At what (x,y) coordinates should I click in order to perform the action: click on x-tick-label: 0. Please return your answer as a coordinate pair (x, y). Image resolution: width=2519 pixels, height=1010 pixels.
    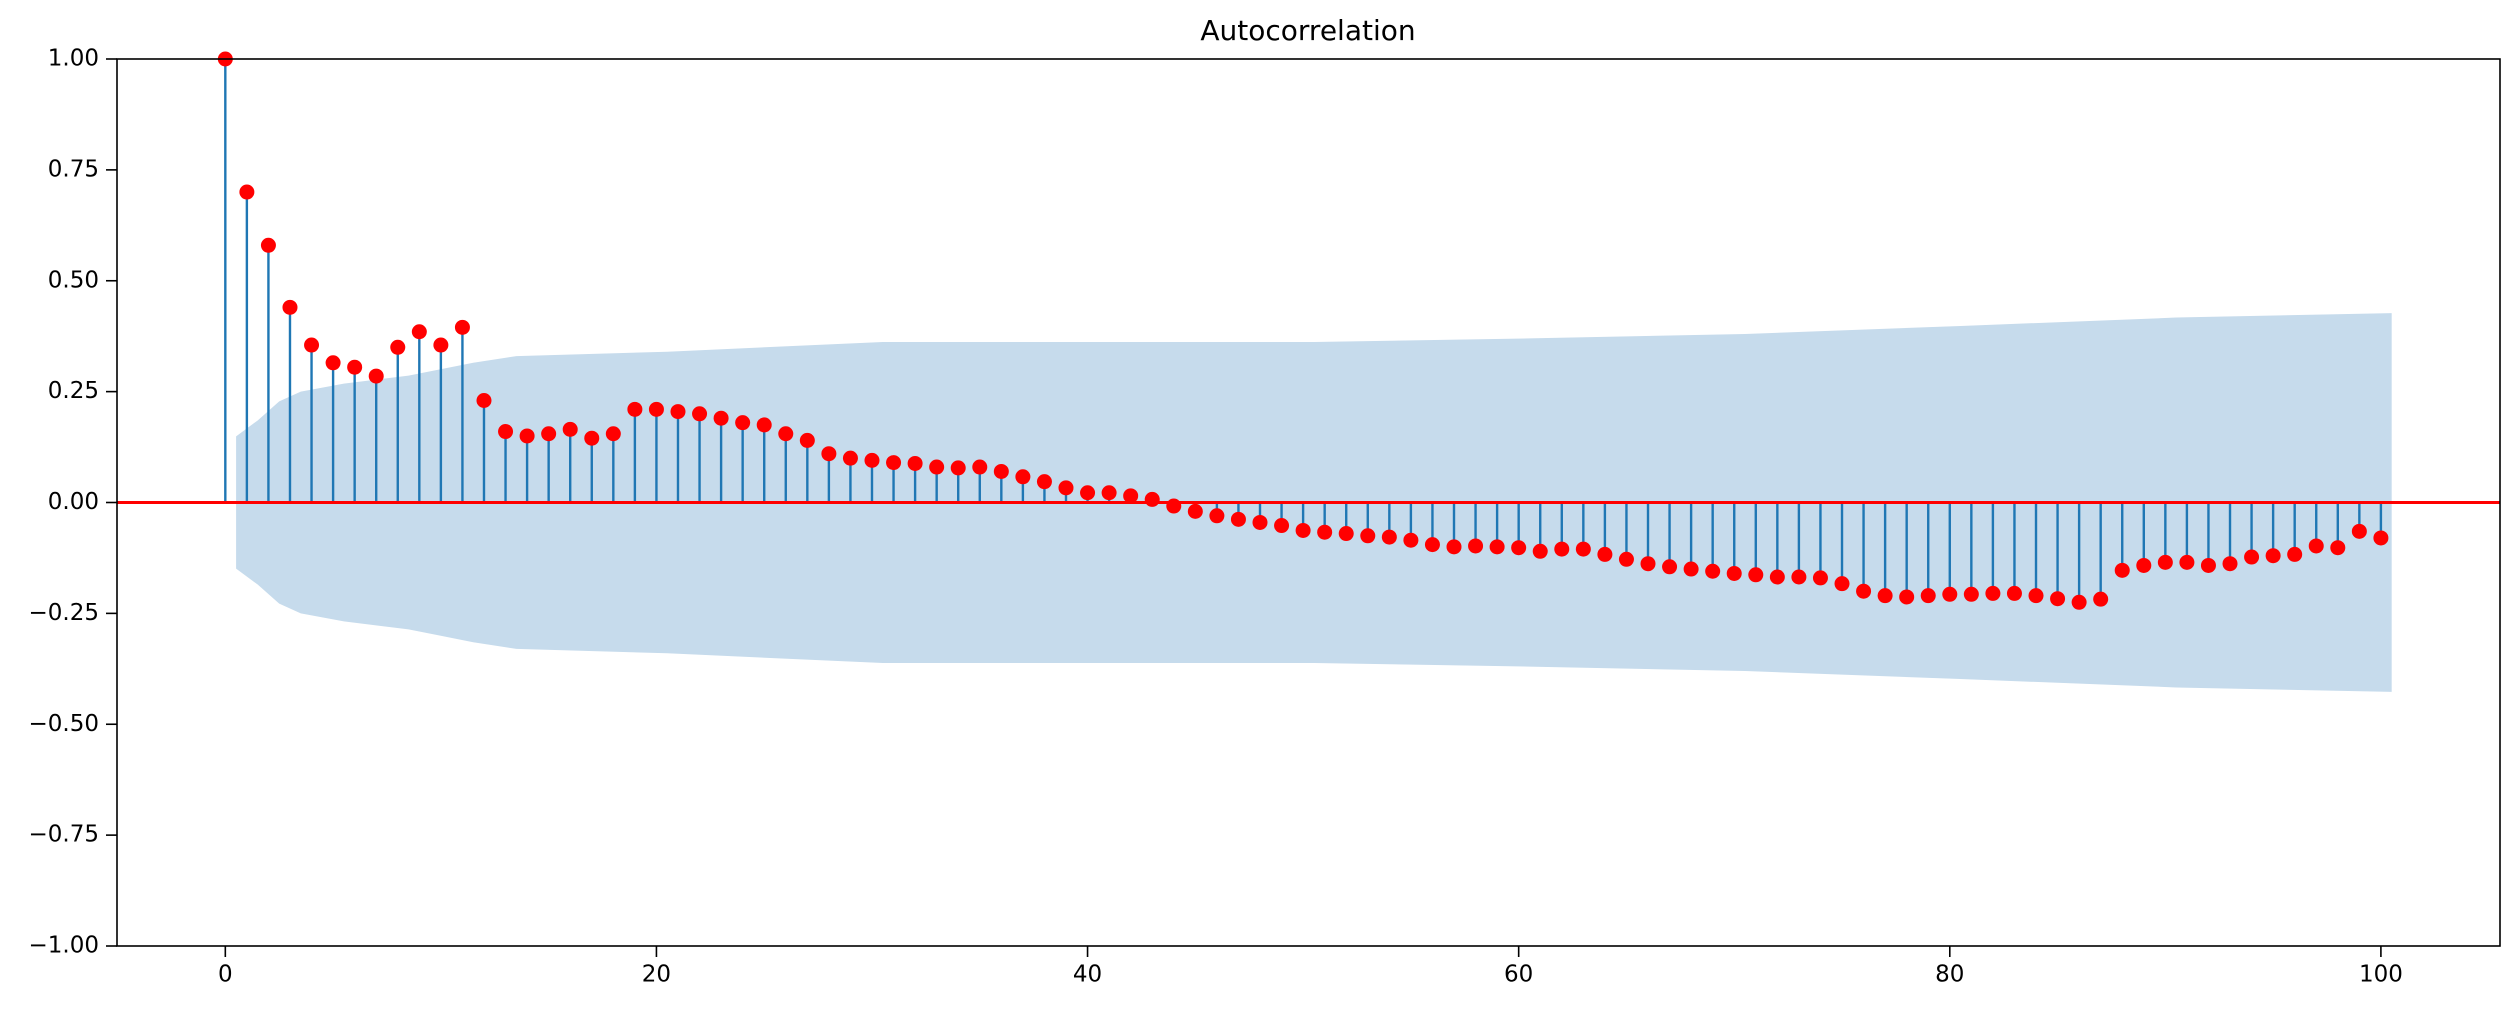
    Looking at the image, I should click on (225, 975).